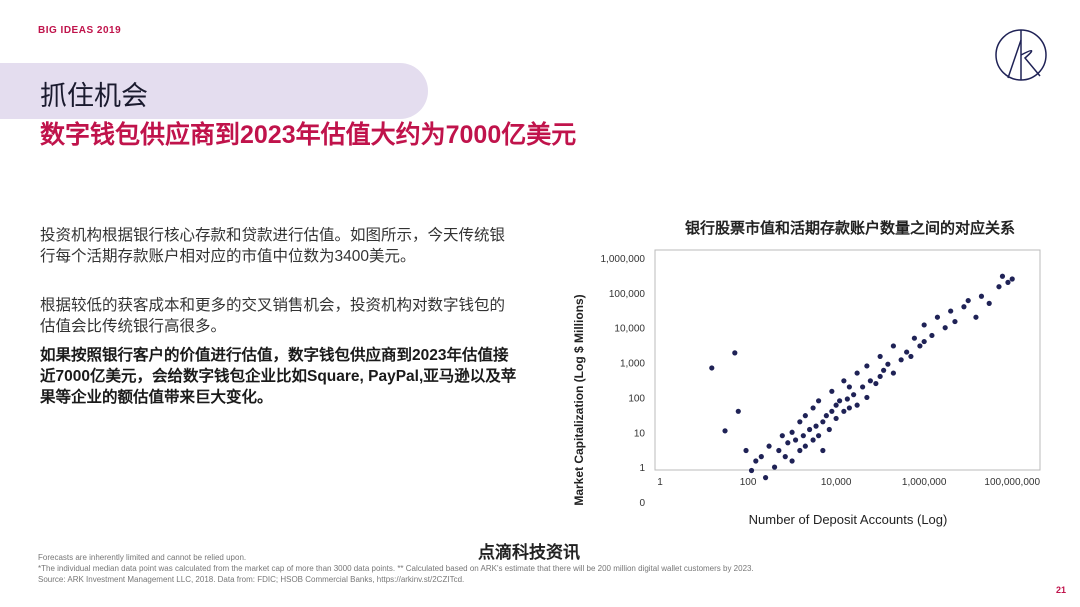 This screenshot has width=1080, height=607. What do you see at coordinates (1021, 55) in the screenshot?
I see `logo` at bounding box center [1021, 55].